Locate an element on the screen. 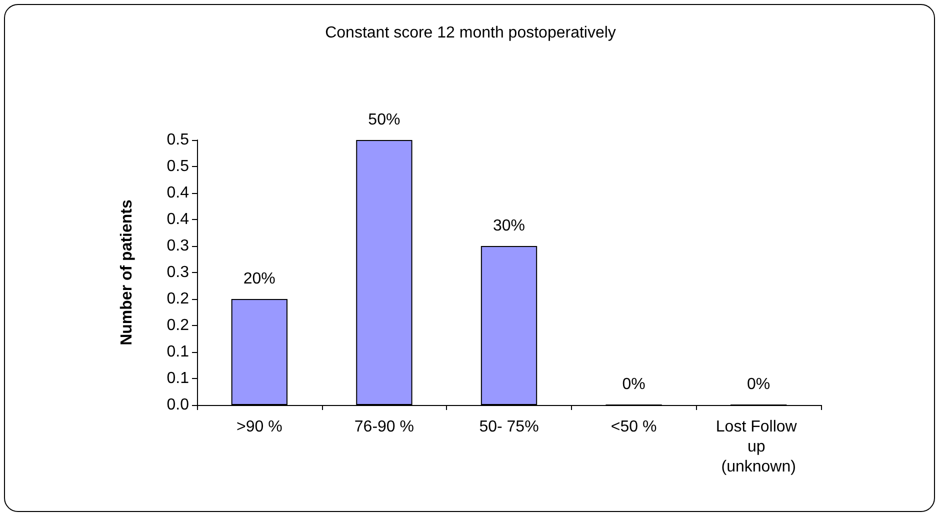 The image size is (941, 518). y-axis-title: Number of patients is located at coordinates (127, 273).